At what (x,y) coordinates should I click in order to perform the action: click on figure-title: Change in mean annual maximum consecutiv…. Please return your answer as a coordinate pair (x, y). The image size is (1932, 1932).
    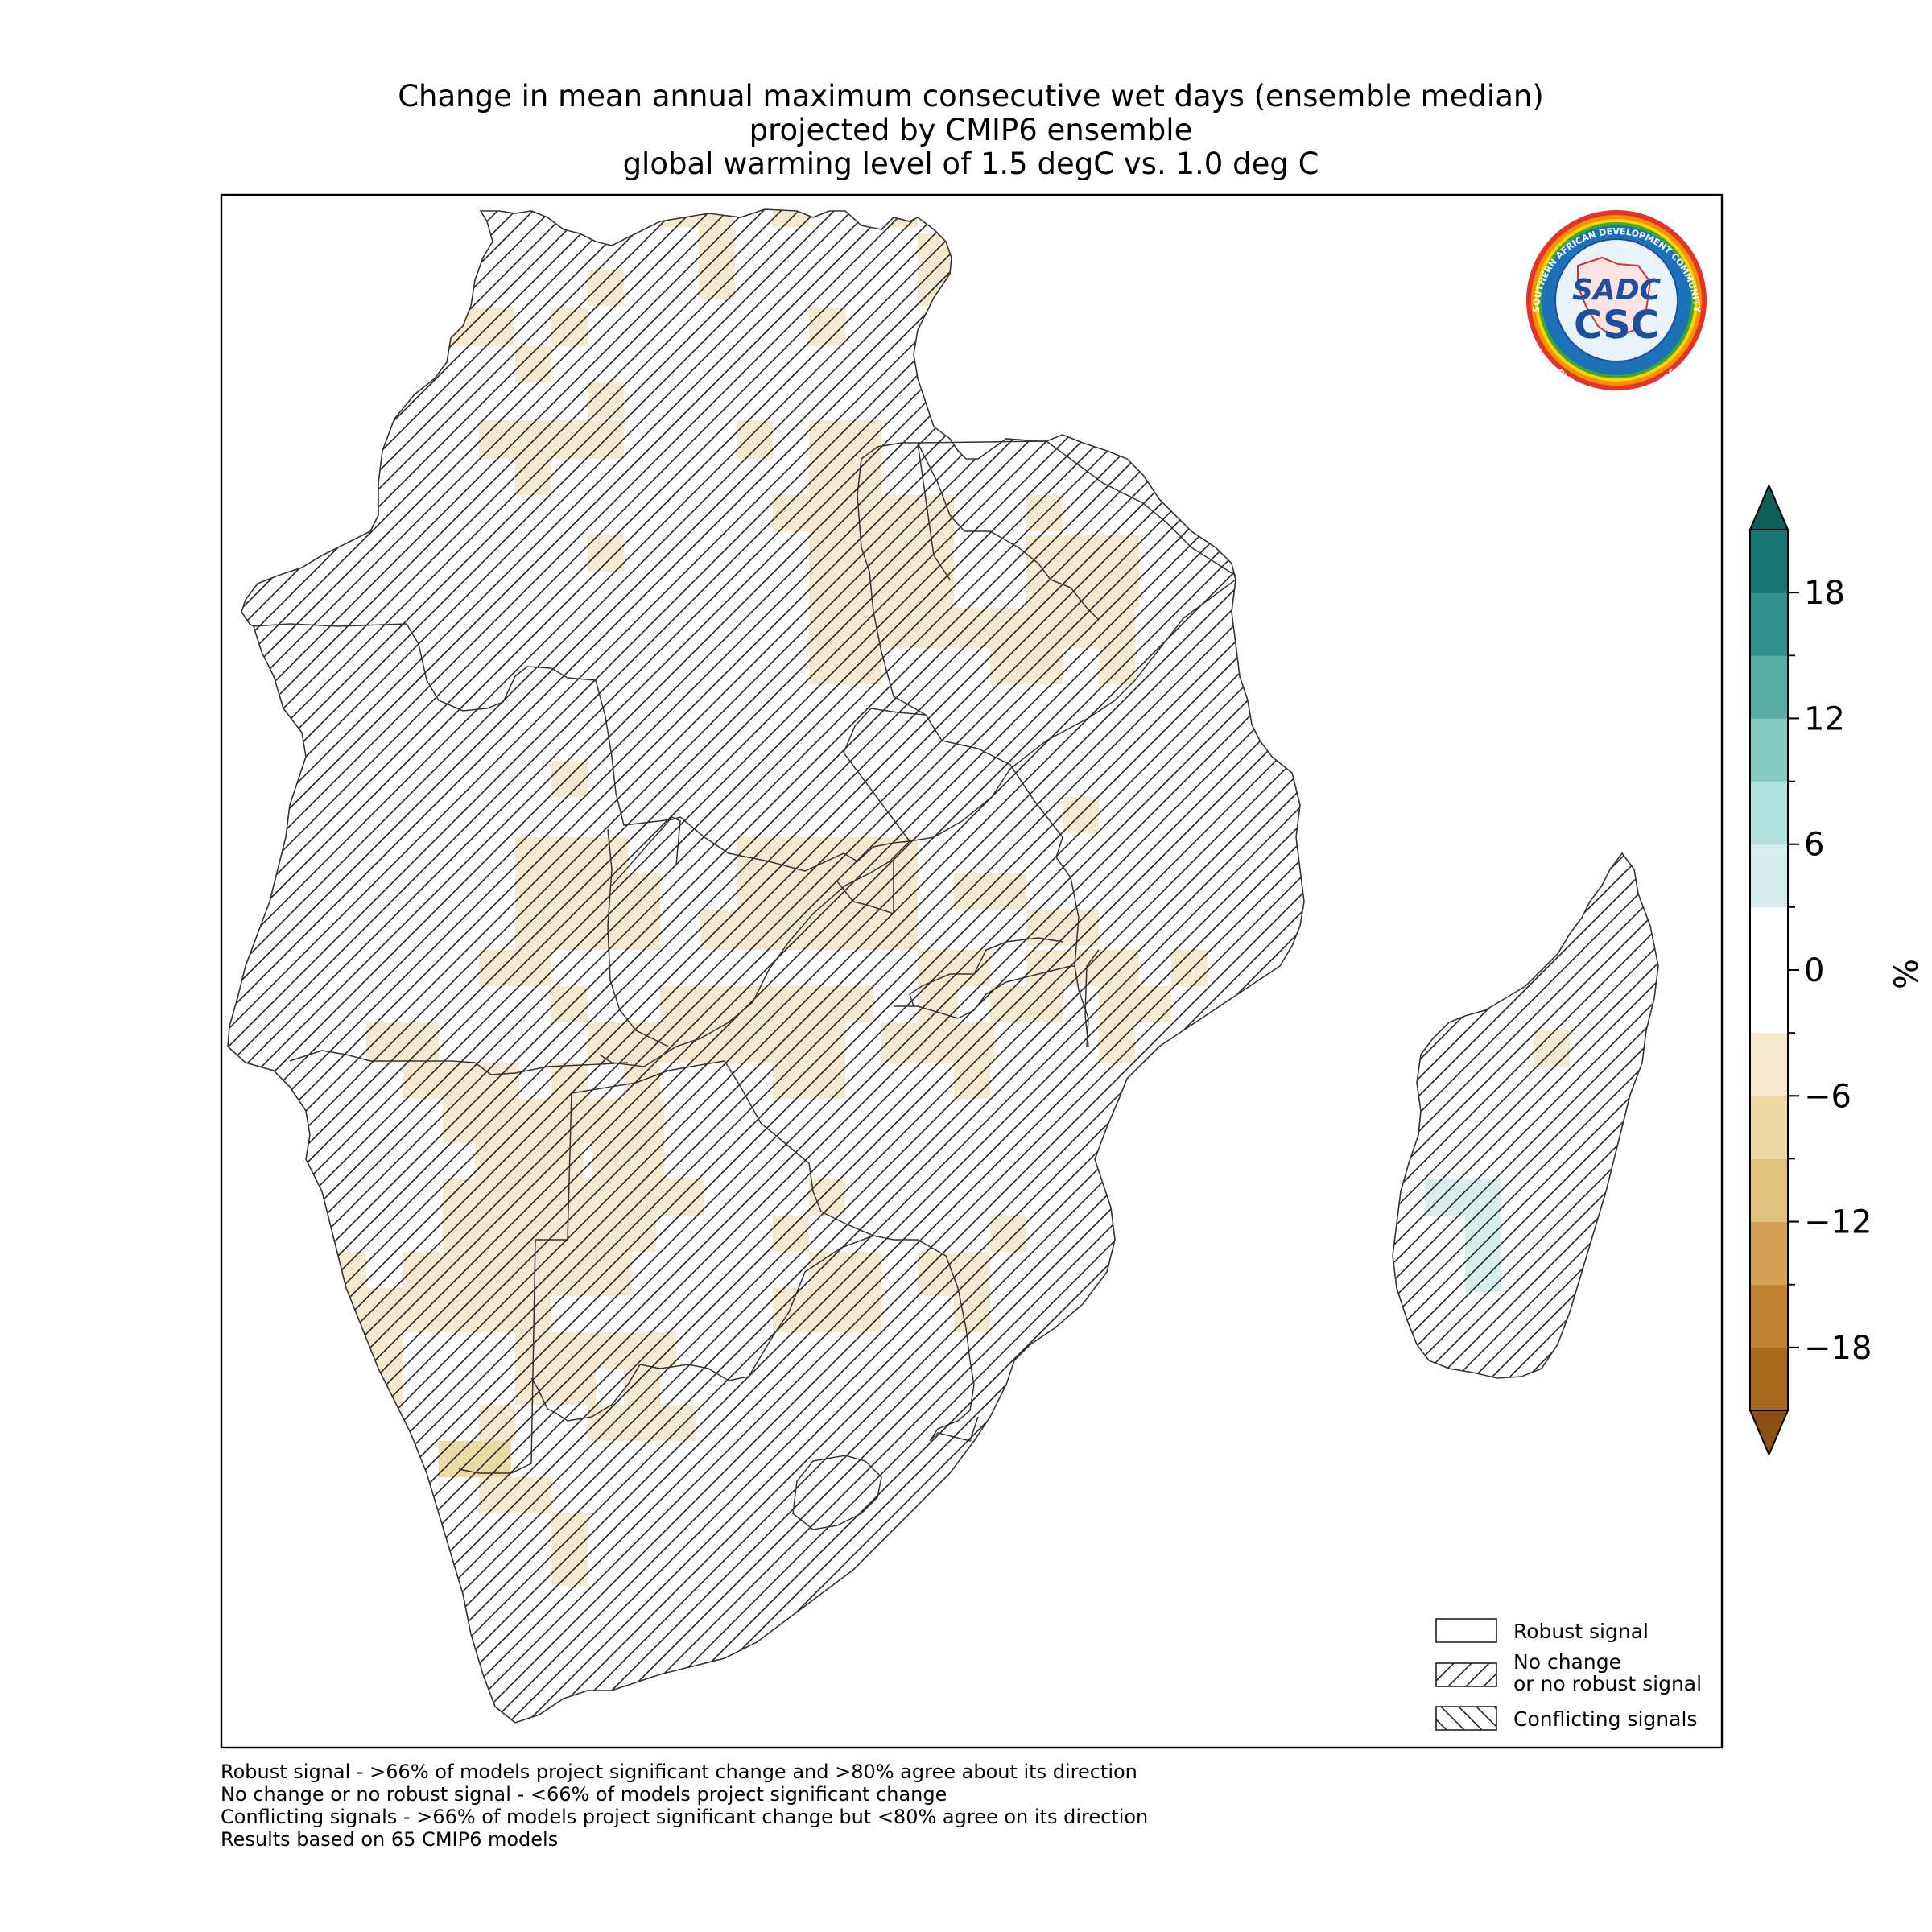
    Looking at the image, I should click on (971, 130).